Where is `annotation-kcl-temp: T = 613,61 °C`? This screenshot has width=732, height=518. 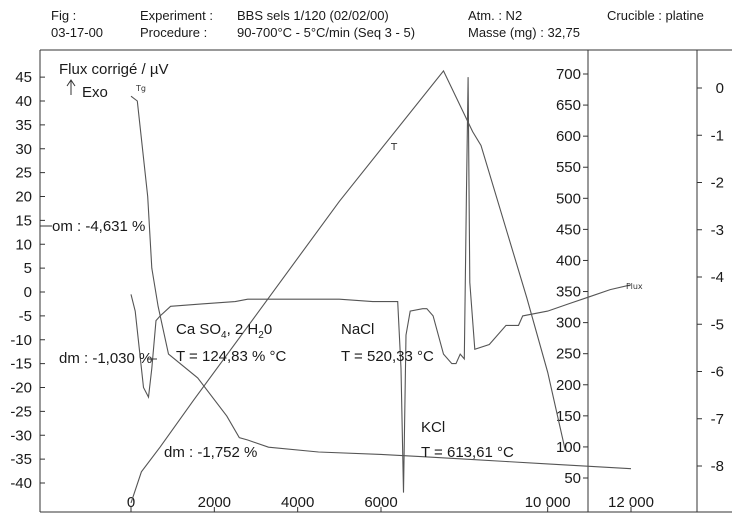
annotation-kcl-temp: T = 613,61 °C is located at coordinates (467, 452).